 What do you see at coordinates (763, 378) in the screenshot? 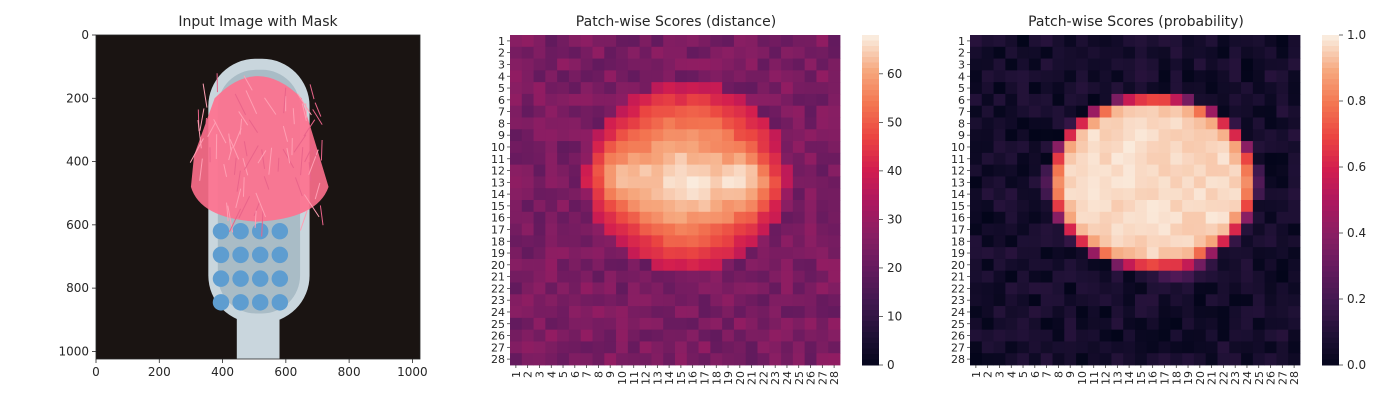
I see `col-label: 22` at bounding box center [763, 378].